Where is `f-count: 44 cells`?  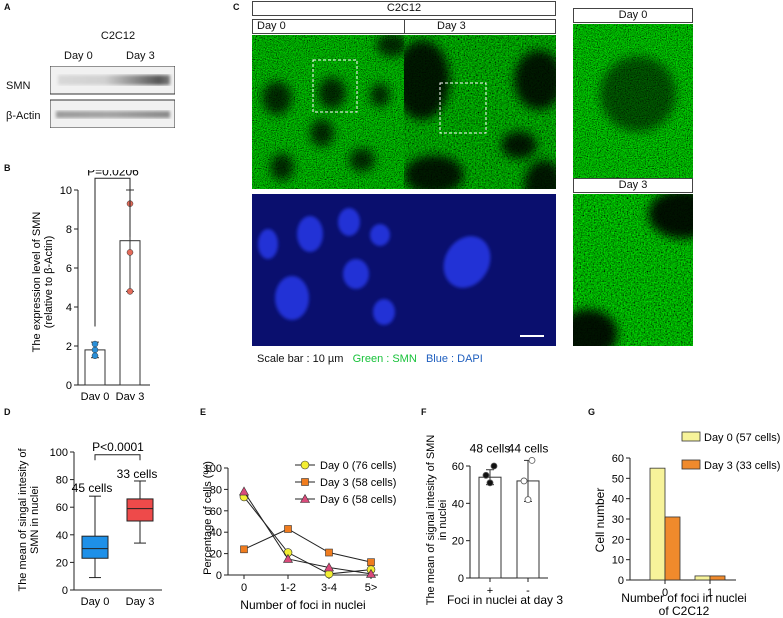 f-count: 44 cells is located at coordinates (528, 449).